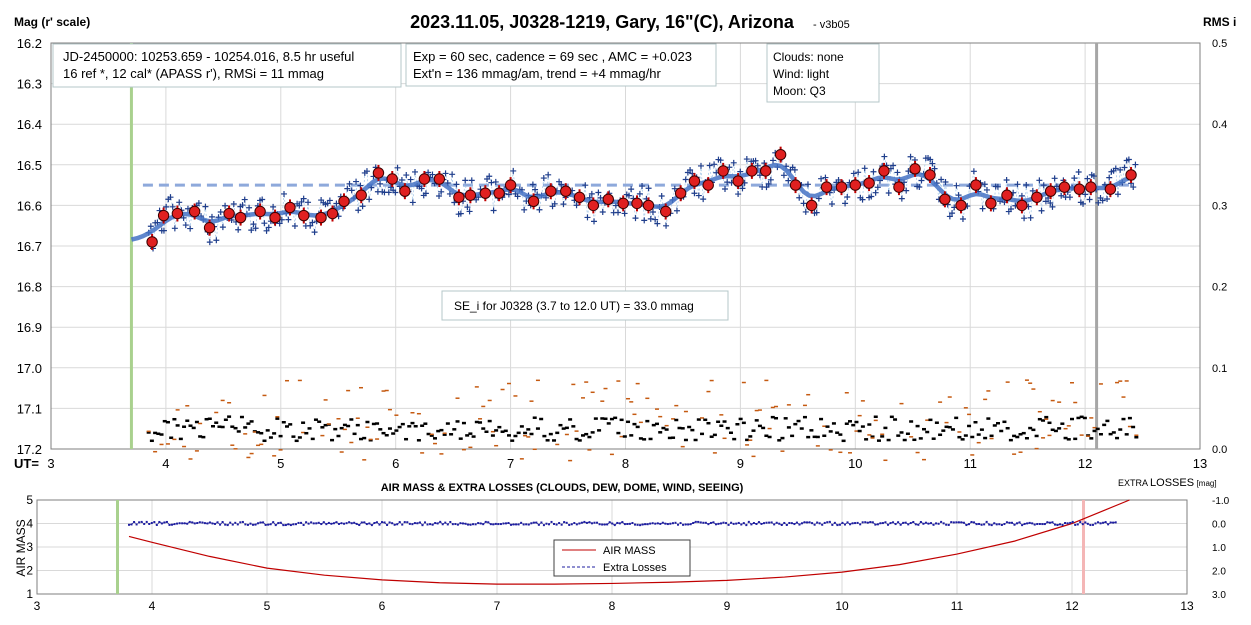  Describe the element at coordinates (267, 606) in the screenshot. I see `x-tick-label: 5` at that location.